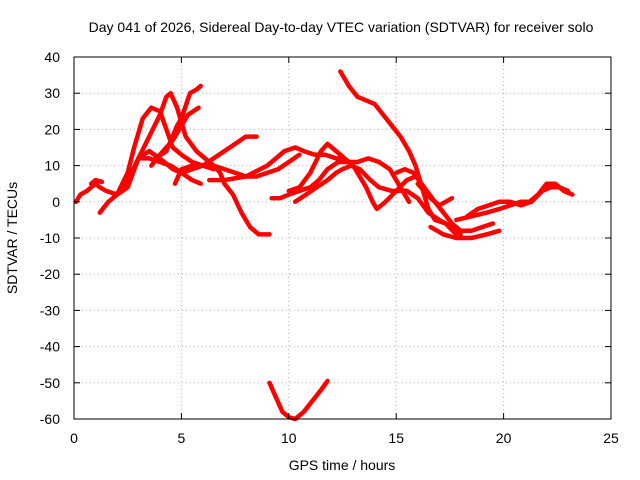  Describe the element at coordinates (52, 166) in the screenshot. I see `y-tick-label: 10` at that location.